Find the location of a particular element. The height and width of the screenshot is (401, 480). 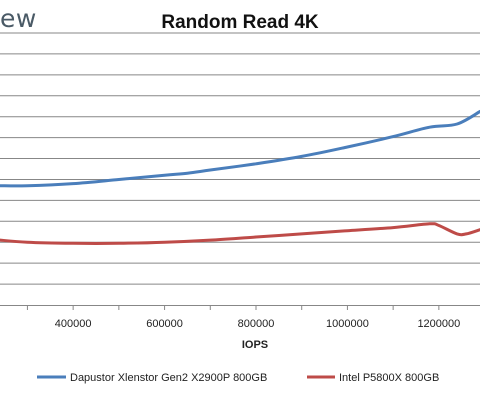

brand-logo-text: ew is located at coordinates (18, 18).